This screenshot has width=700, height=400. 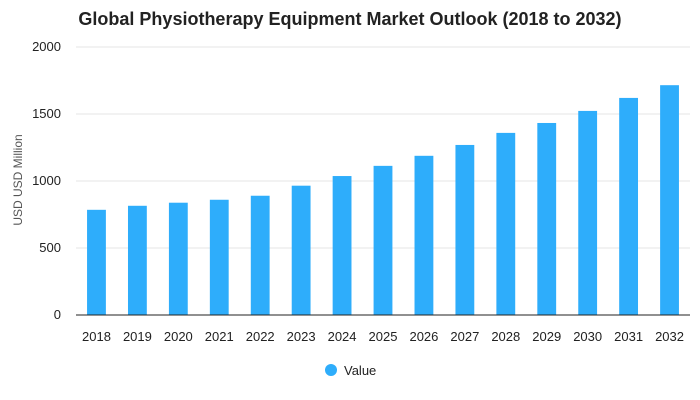 I want to click on x-tick-label: 2030, so click(x=587, y=336).